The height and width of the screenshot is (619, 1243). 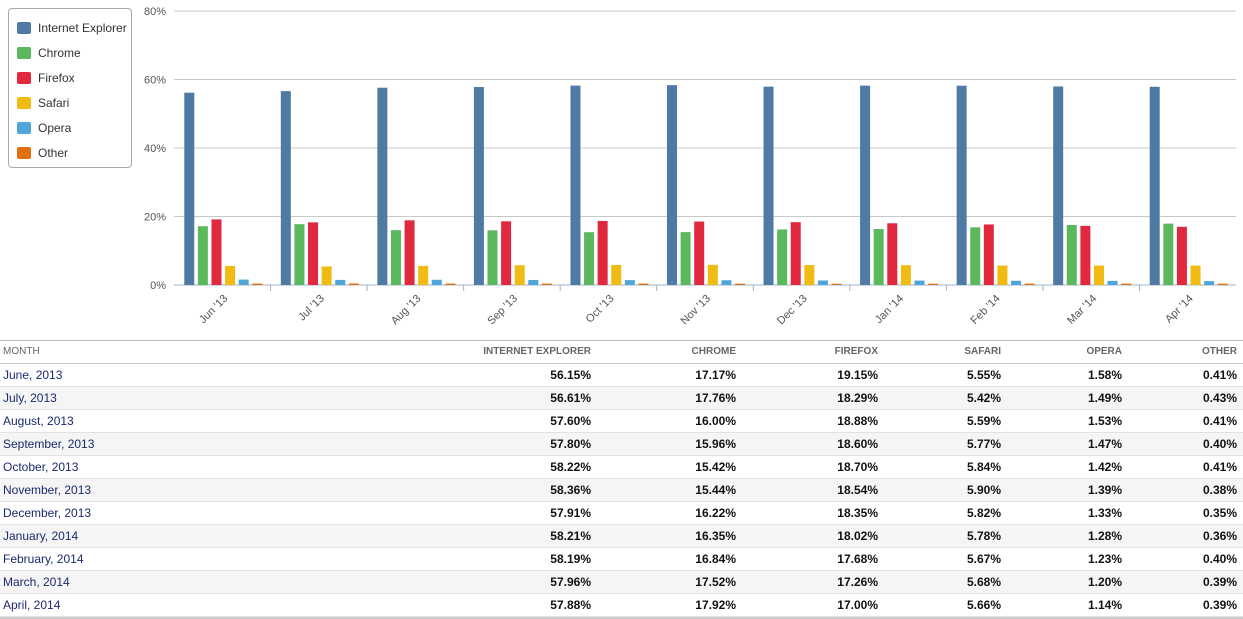 What do you see at coordinates (715, 604) in the screenshot?
I see `share-cell: 17.92%` at bounding box center [715, 604].